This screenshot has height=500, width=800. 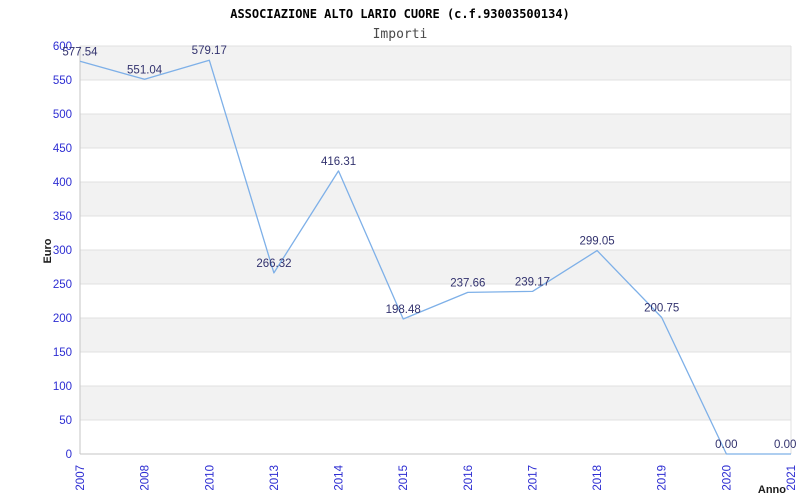 I want to click on data-point-label: 198.48, so click(x=403, y=310).